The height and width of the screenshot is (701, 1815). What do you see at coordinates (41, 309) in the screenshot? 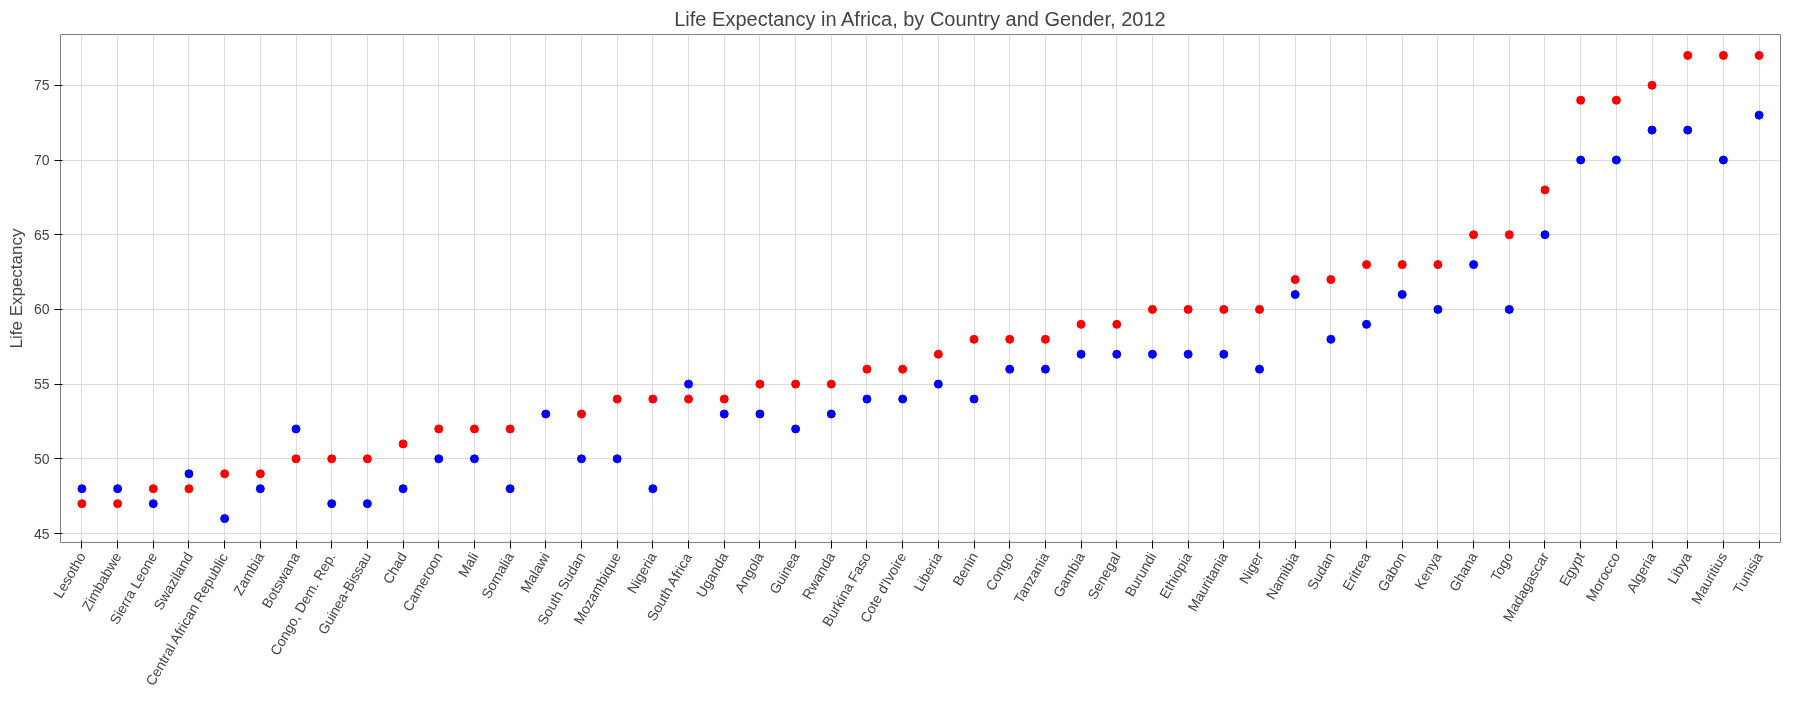
I see `y-tick-label: 60` at bounding box center [41, 309].